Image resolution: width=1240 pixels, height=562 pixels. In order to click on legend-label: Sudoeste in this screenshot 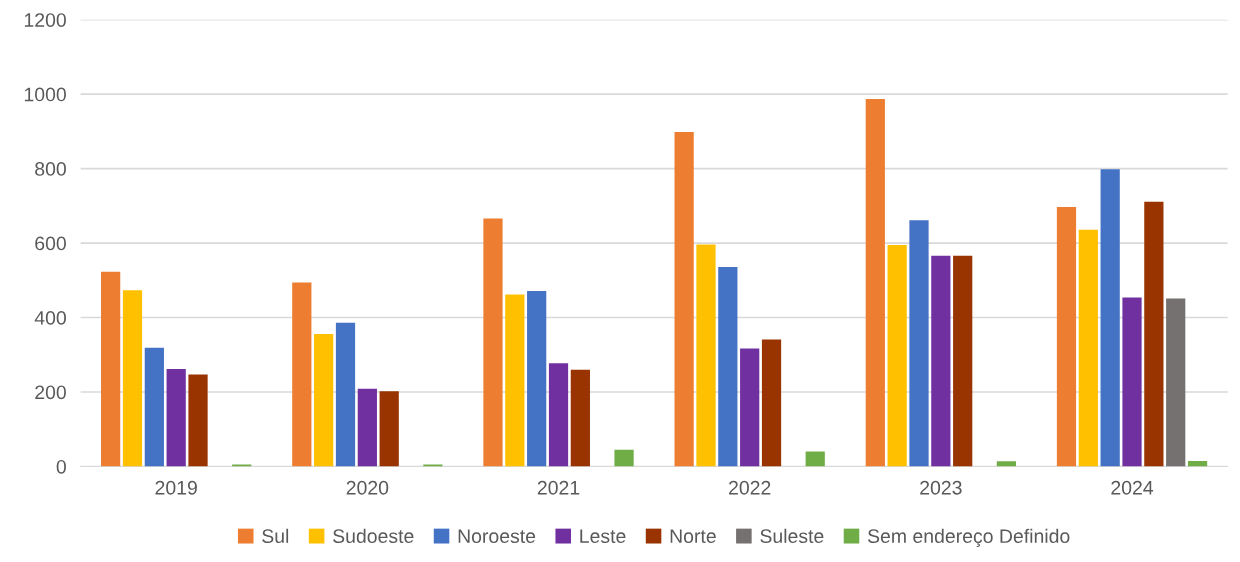, I will do `click(373, 536)`.